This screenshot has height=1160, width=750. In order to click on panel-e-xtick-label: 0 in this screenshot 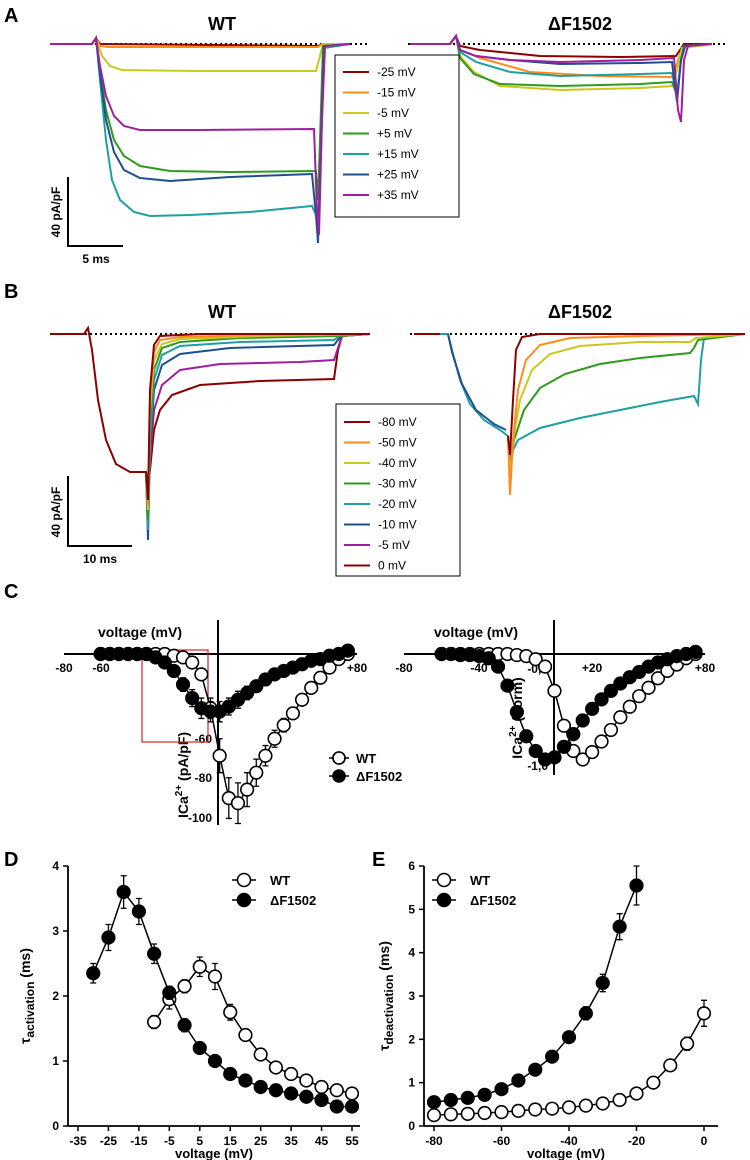, I will do `click(704, 1141)`.